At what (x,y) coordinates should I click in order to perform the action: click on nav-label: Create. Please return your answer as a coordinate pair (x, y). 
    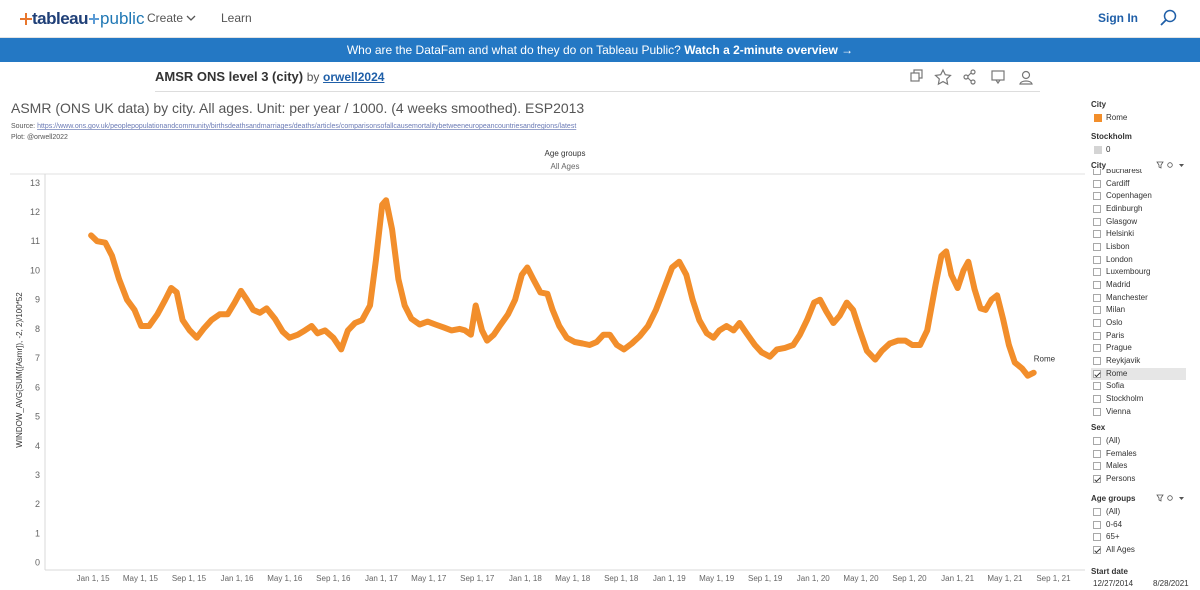
    Looking at the image, I should click on (165, 18).